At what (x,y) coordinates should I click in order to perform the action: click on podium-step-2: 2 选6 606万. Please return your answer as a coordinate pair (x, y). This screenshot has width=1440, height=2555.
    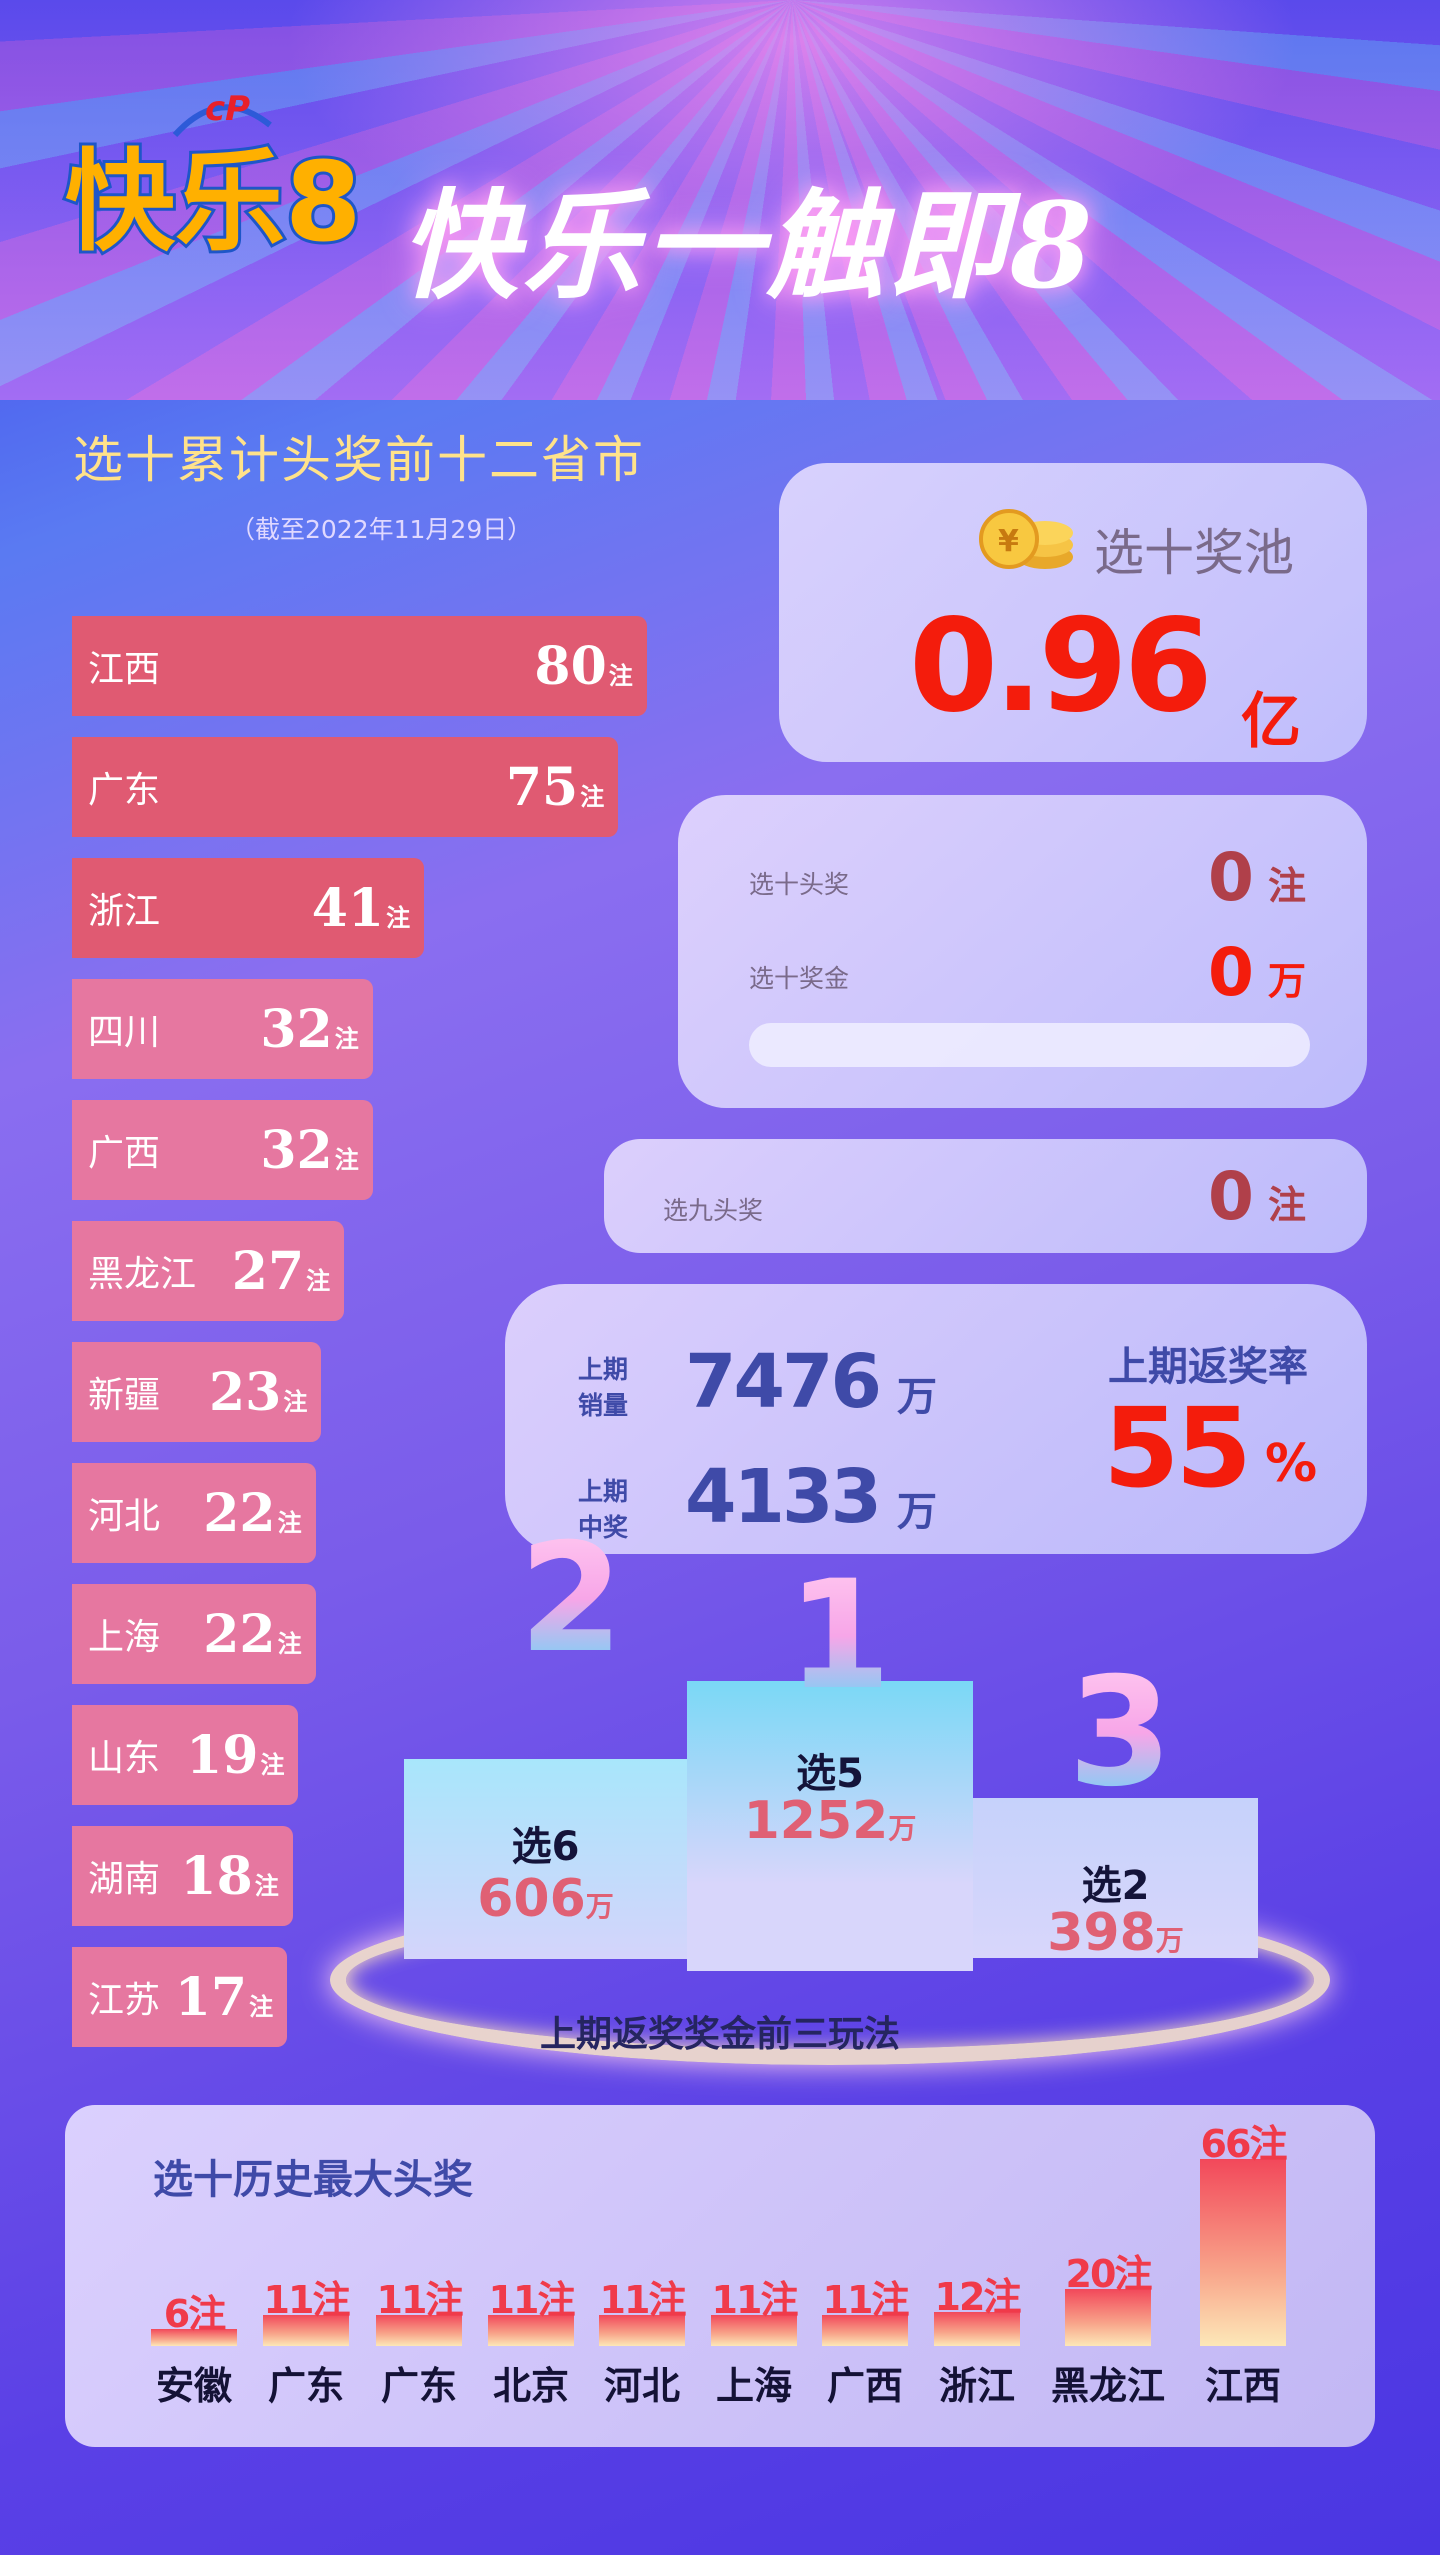
    Looking at the image, I should click on (545, 1741).